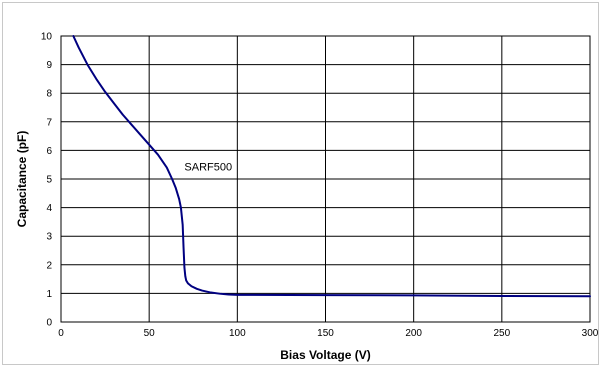 The image size is (603, 369). I want to click on x-tick-labels: 0 50 100 150 200 250 300, so click(328, 333).